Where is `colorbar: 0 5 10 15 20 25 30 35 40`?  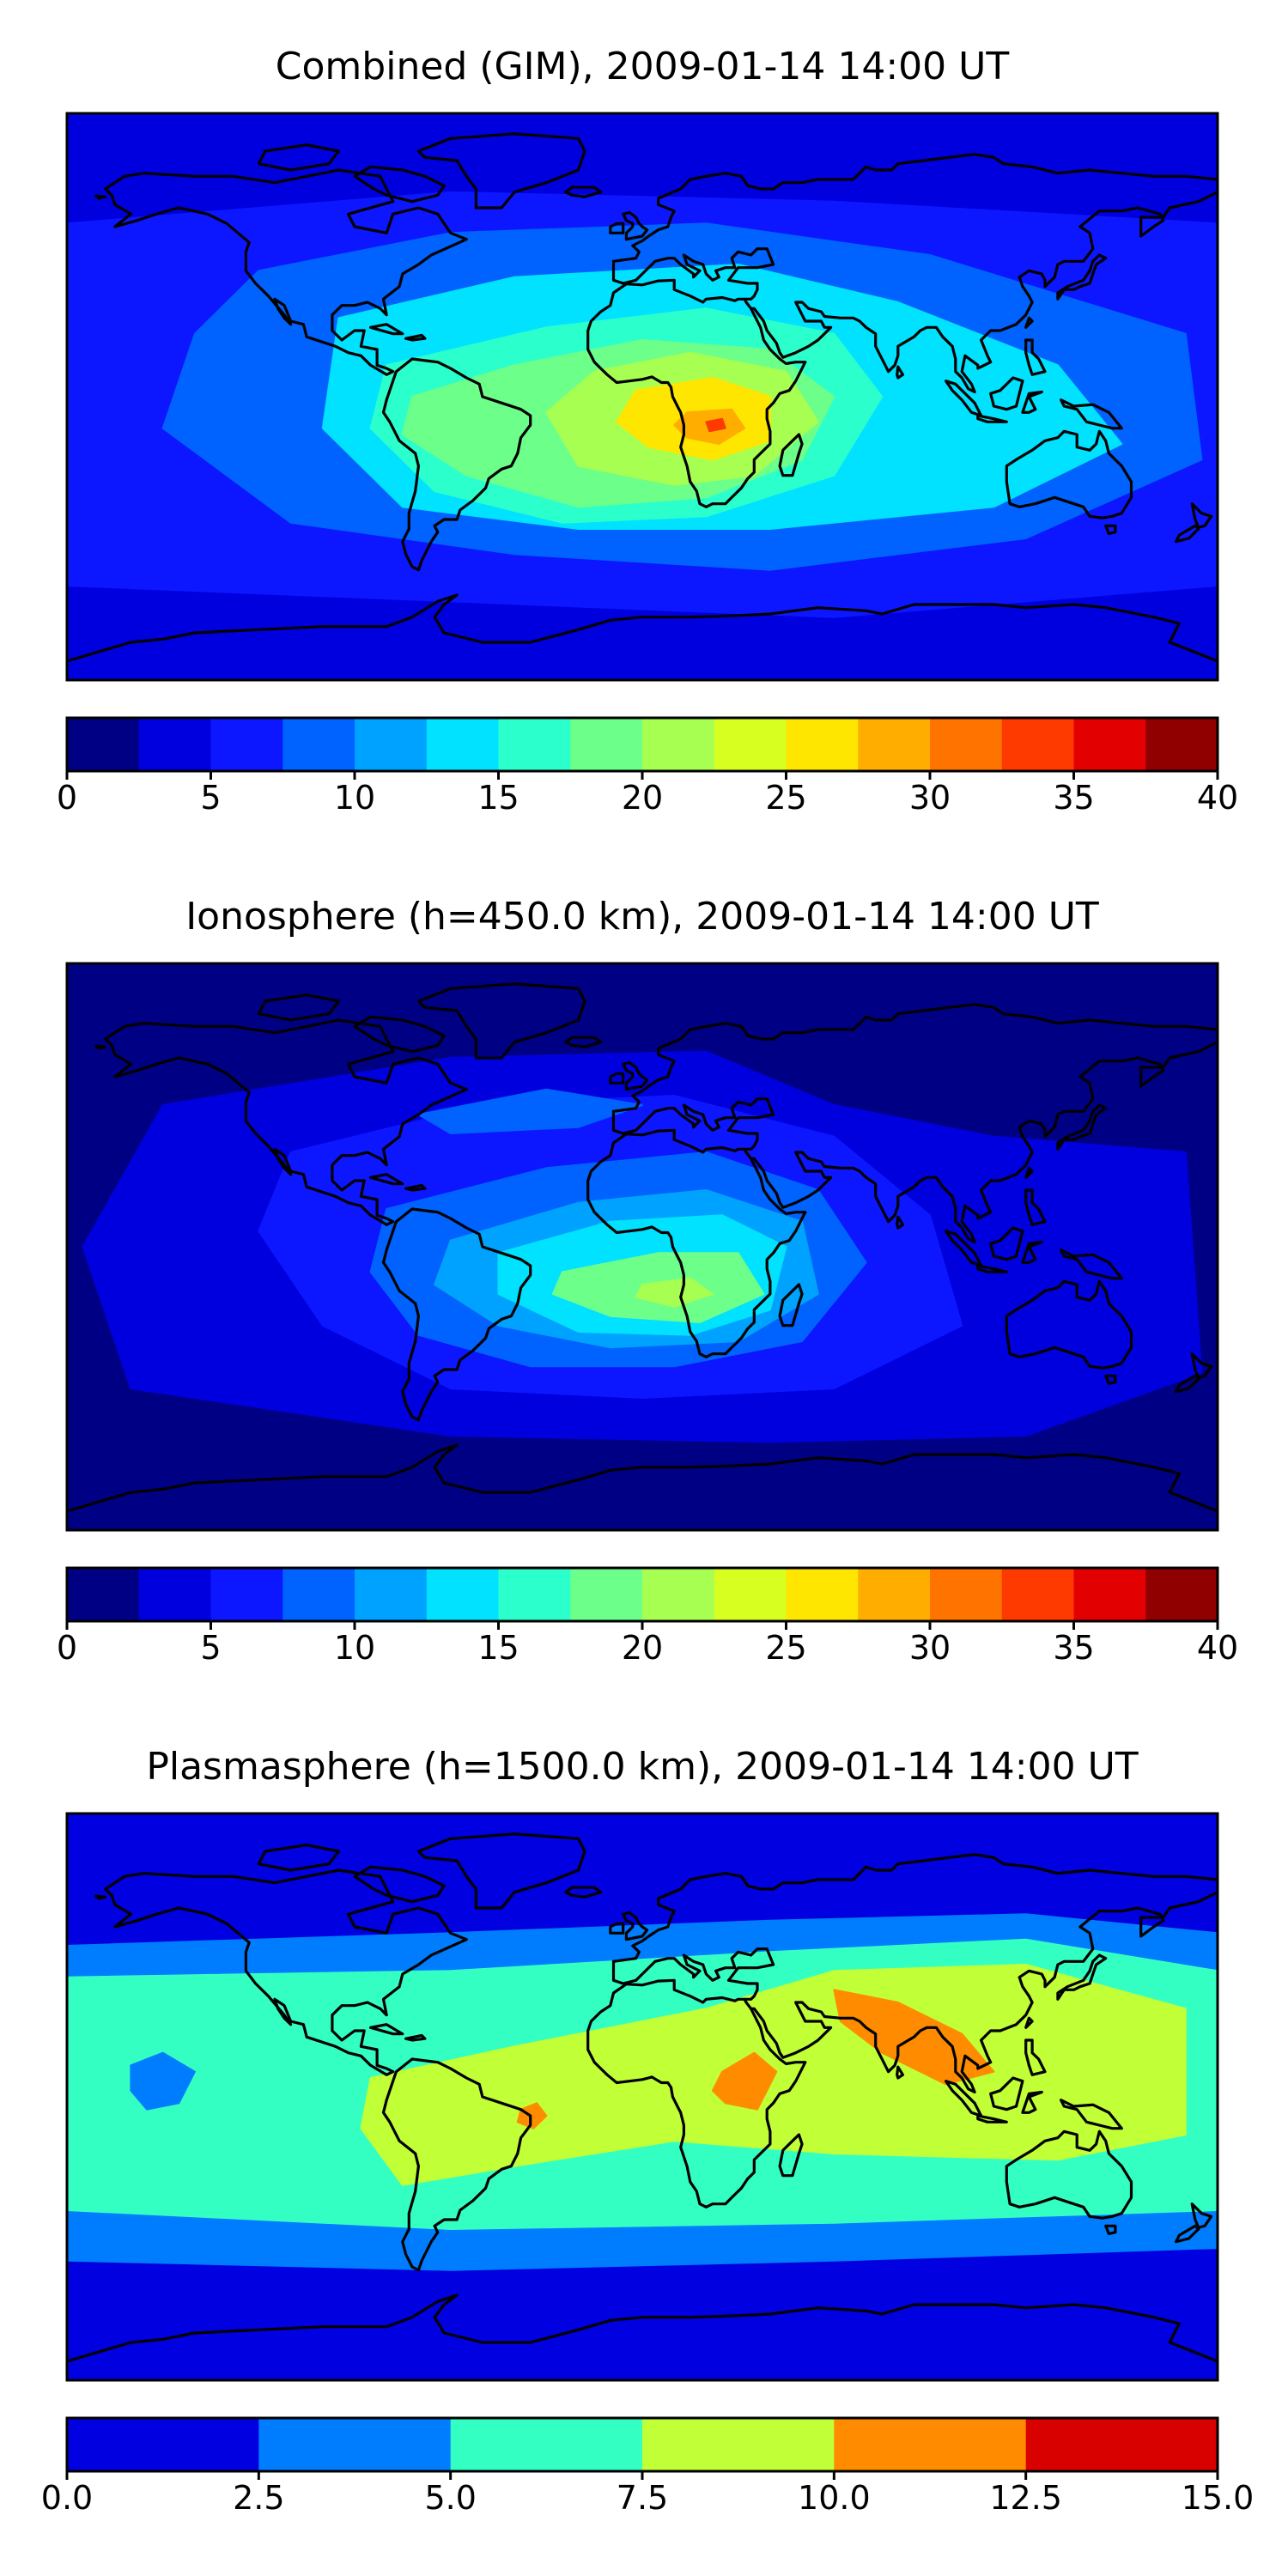 colorbar: 0 5 10 15 20 25 30 35 40 is located at coordinates (647, 1616).